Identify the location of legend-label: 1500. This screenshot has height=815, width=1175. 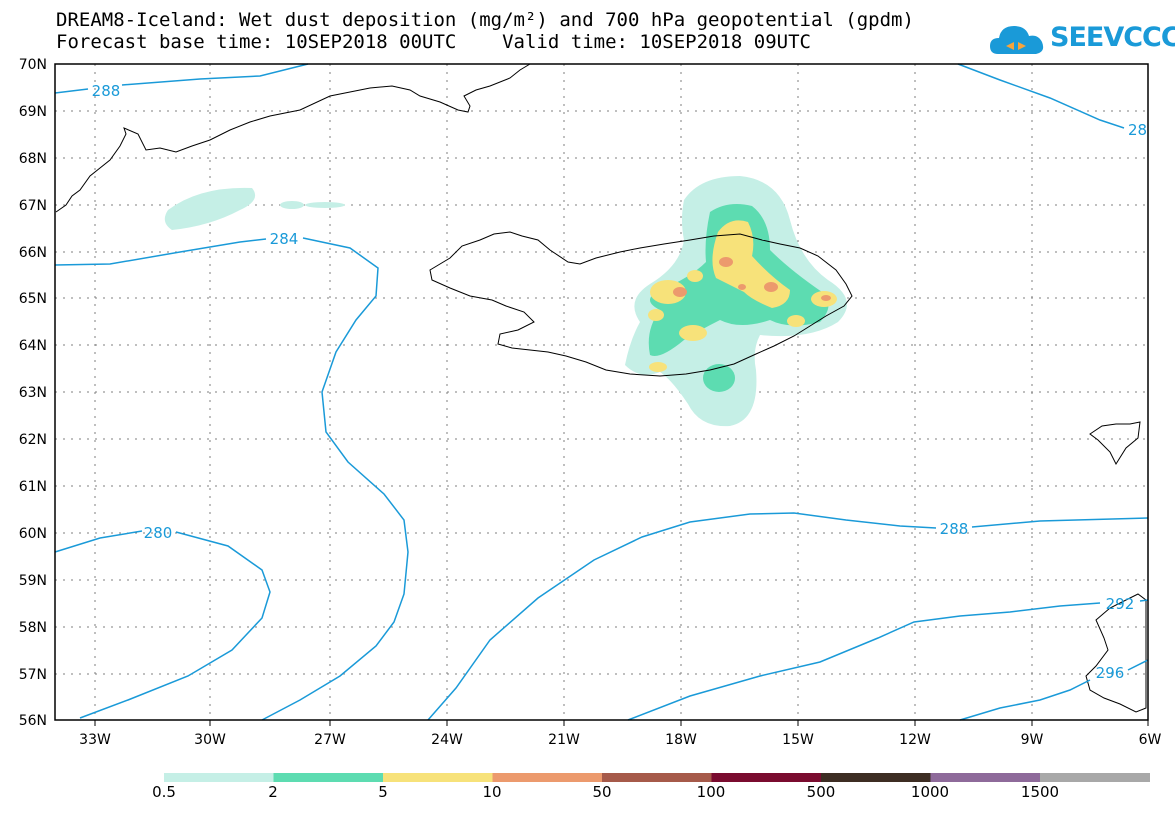
(1040, 792).